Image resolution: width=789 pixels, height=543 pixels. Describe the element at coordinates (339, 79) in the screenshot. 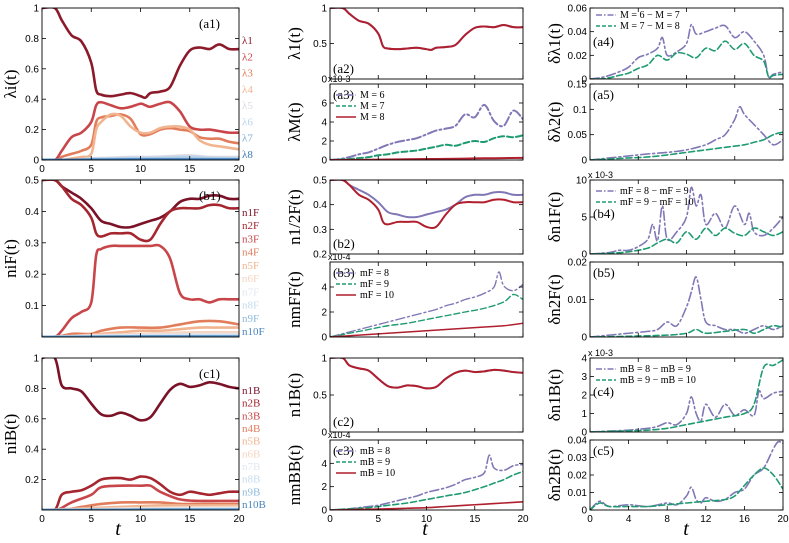

I see `scale-factor-label-a3: x10-3` at that location.